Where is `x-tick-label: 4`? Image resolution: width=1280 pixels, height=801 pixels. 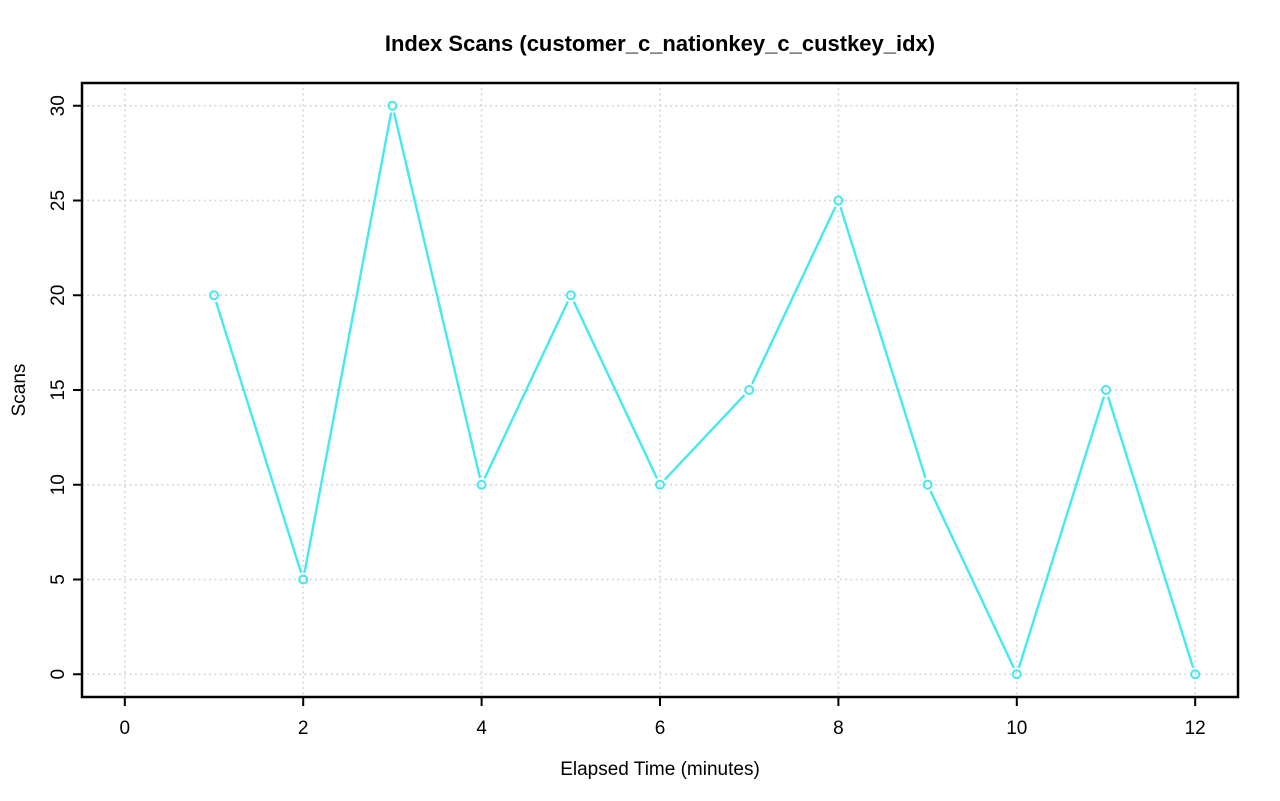
x-tick-label: 4 is located at coordinates (481, 728).